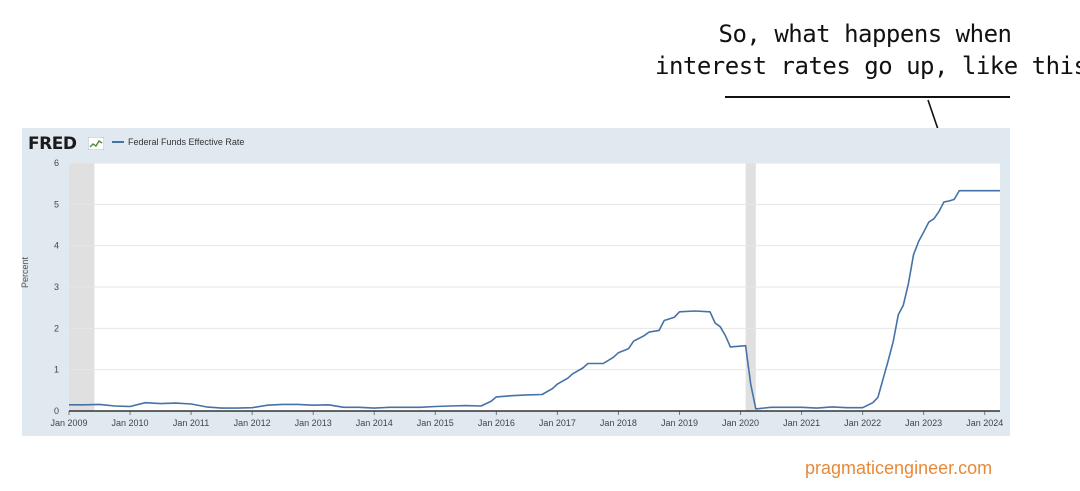 The image size is (1080, 491). What do you see at coordinates (56, 287) in the screenshot?
I see `y-tick-label: 3` at bounding box center [56, 287].